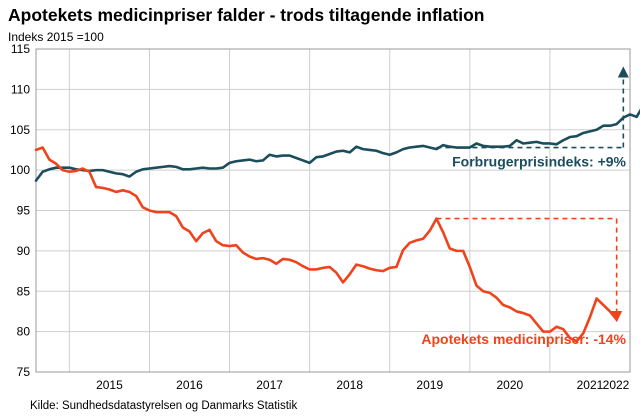  Describe the element at coordinates (349, 385) in the screenshot. I see `x-tick-label: 2018` at that location.